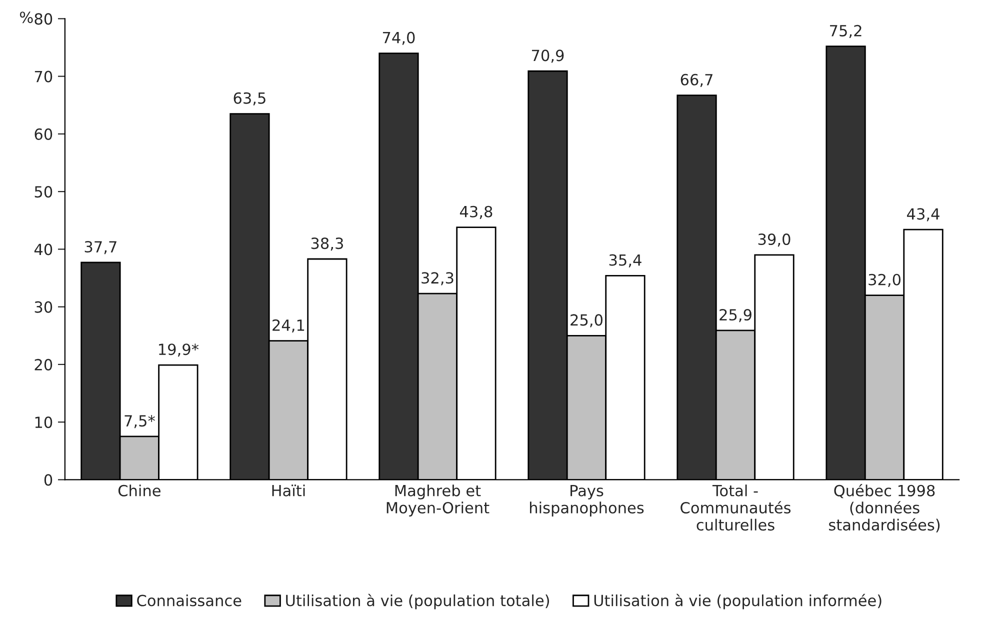 Image resolution: width=999 pixels, height=623 pixels. Describe the element at coordinates (288, 490) in the screenshot. I see `x-tick-label: Haïti` at that location.